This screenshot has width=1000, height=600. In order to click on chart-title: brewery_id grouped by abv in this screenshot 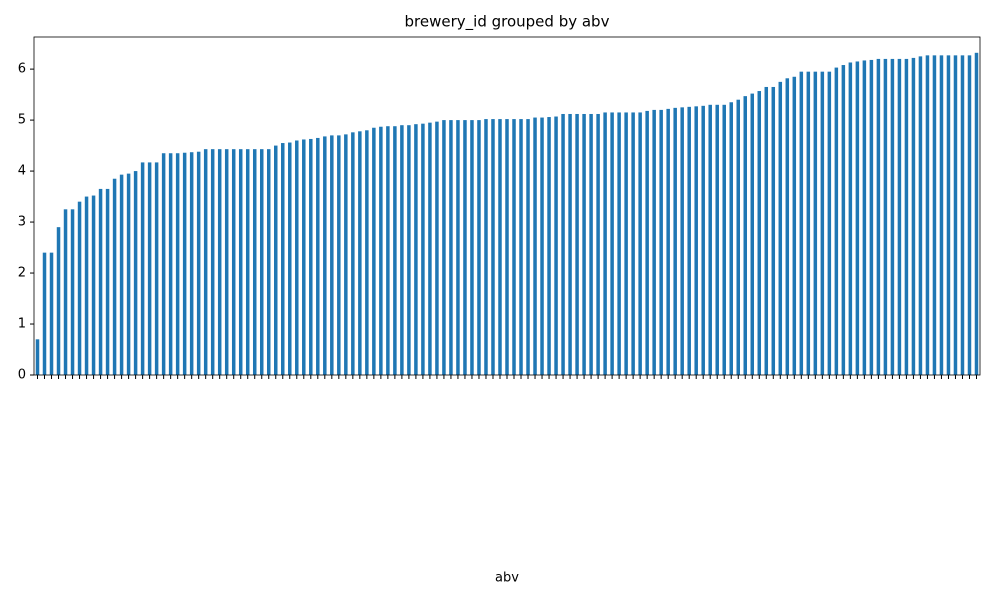, I will do `click(507, 22)`.